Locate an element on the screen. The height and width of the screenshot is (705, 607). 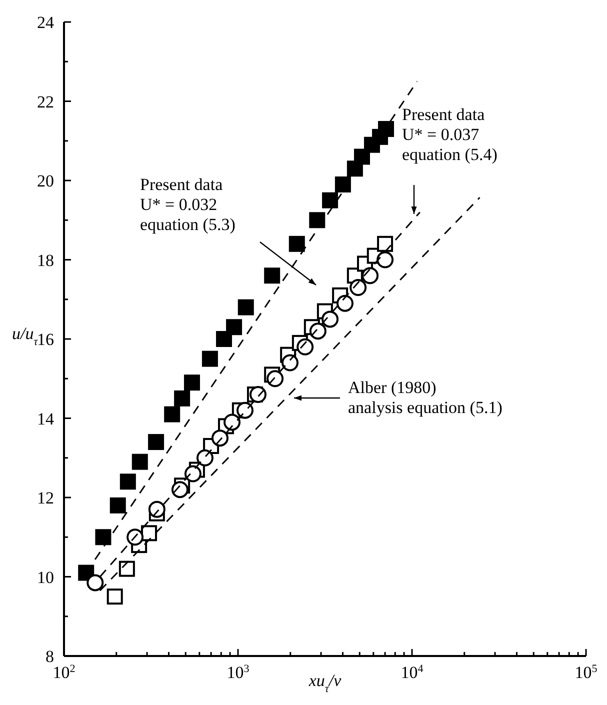
y-tick-label: 10 is located at coordinates (45, 577).